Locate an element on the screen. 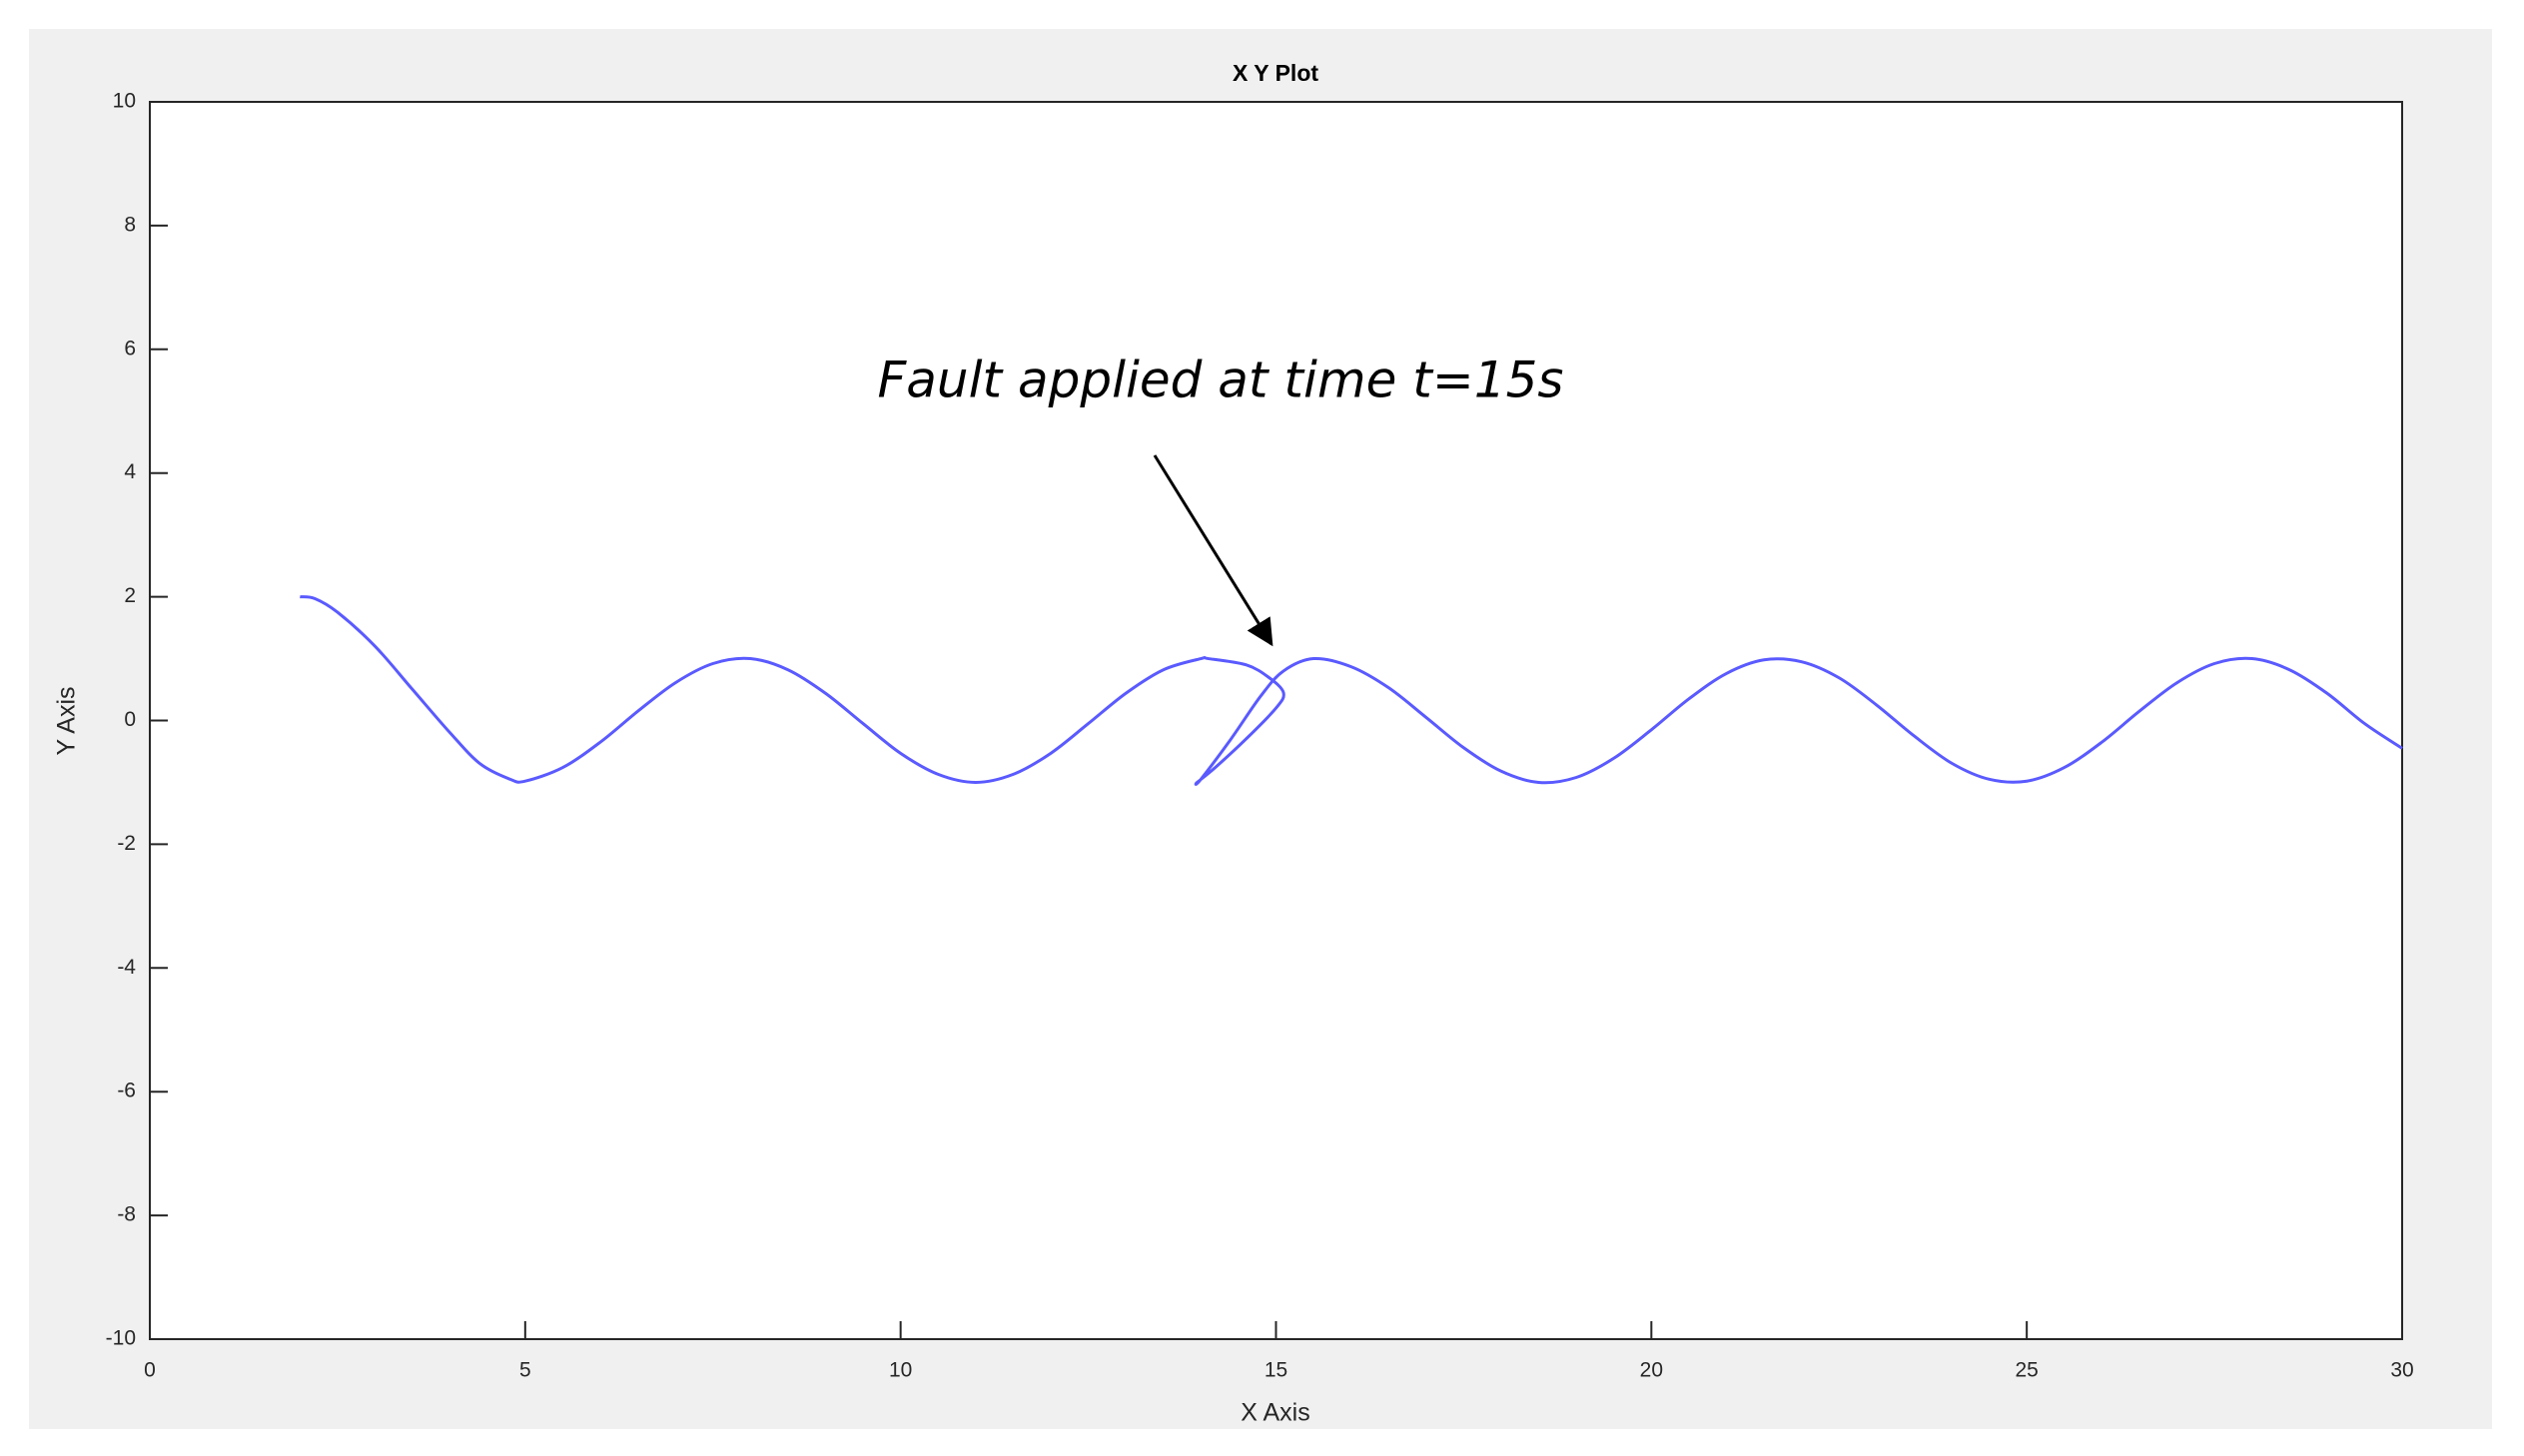 The width and height of the screenshot is (2524, 1456). y-tick-label: -8 is located at coordinates (126, 1214).